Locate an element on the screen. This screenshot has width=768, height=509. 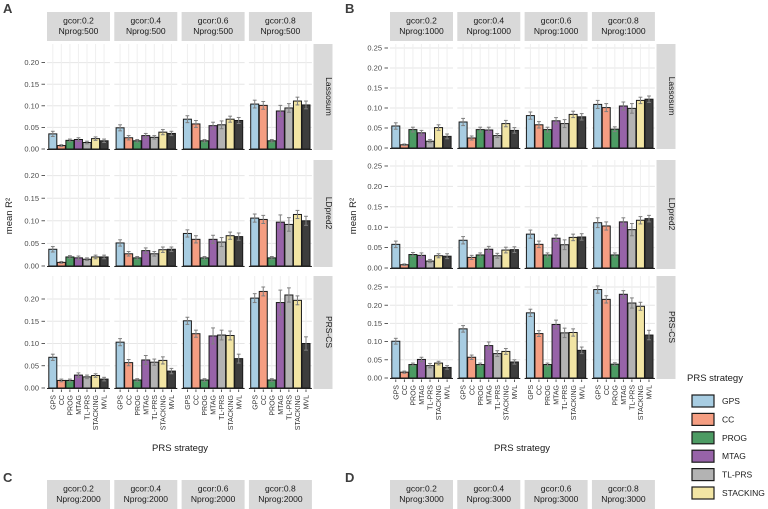
y-tick-label: 0.15 is located at coordinates (374, 88).